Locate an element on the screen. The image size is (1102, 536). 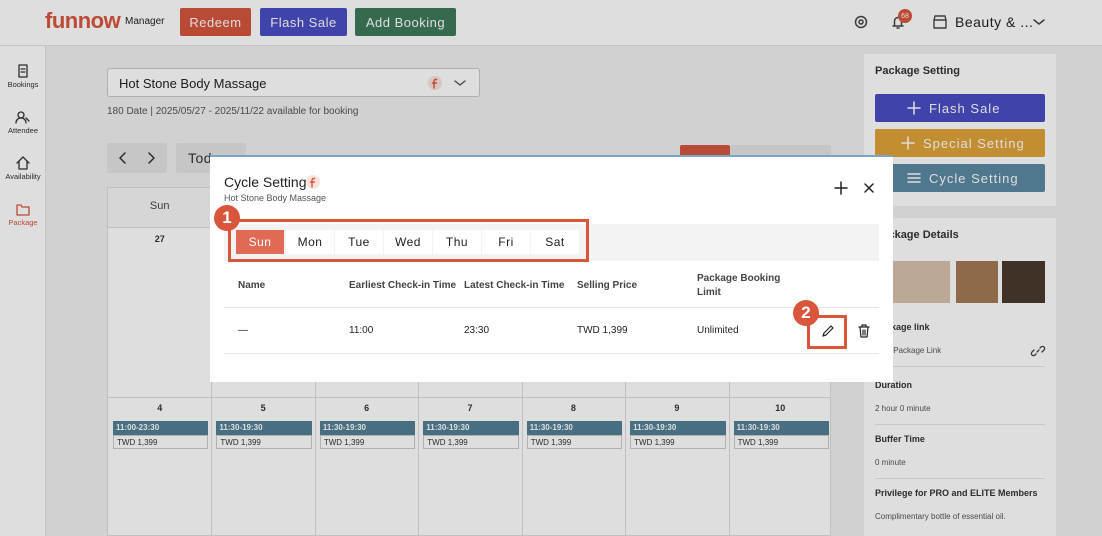
table-cell: 11:00 is located at coordinates (361, 330).